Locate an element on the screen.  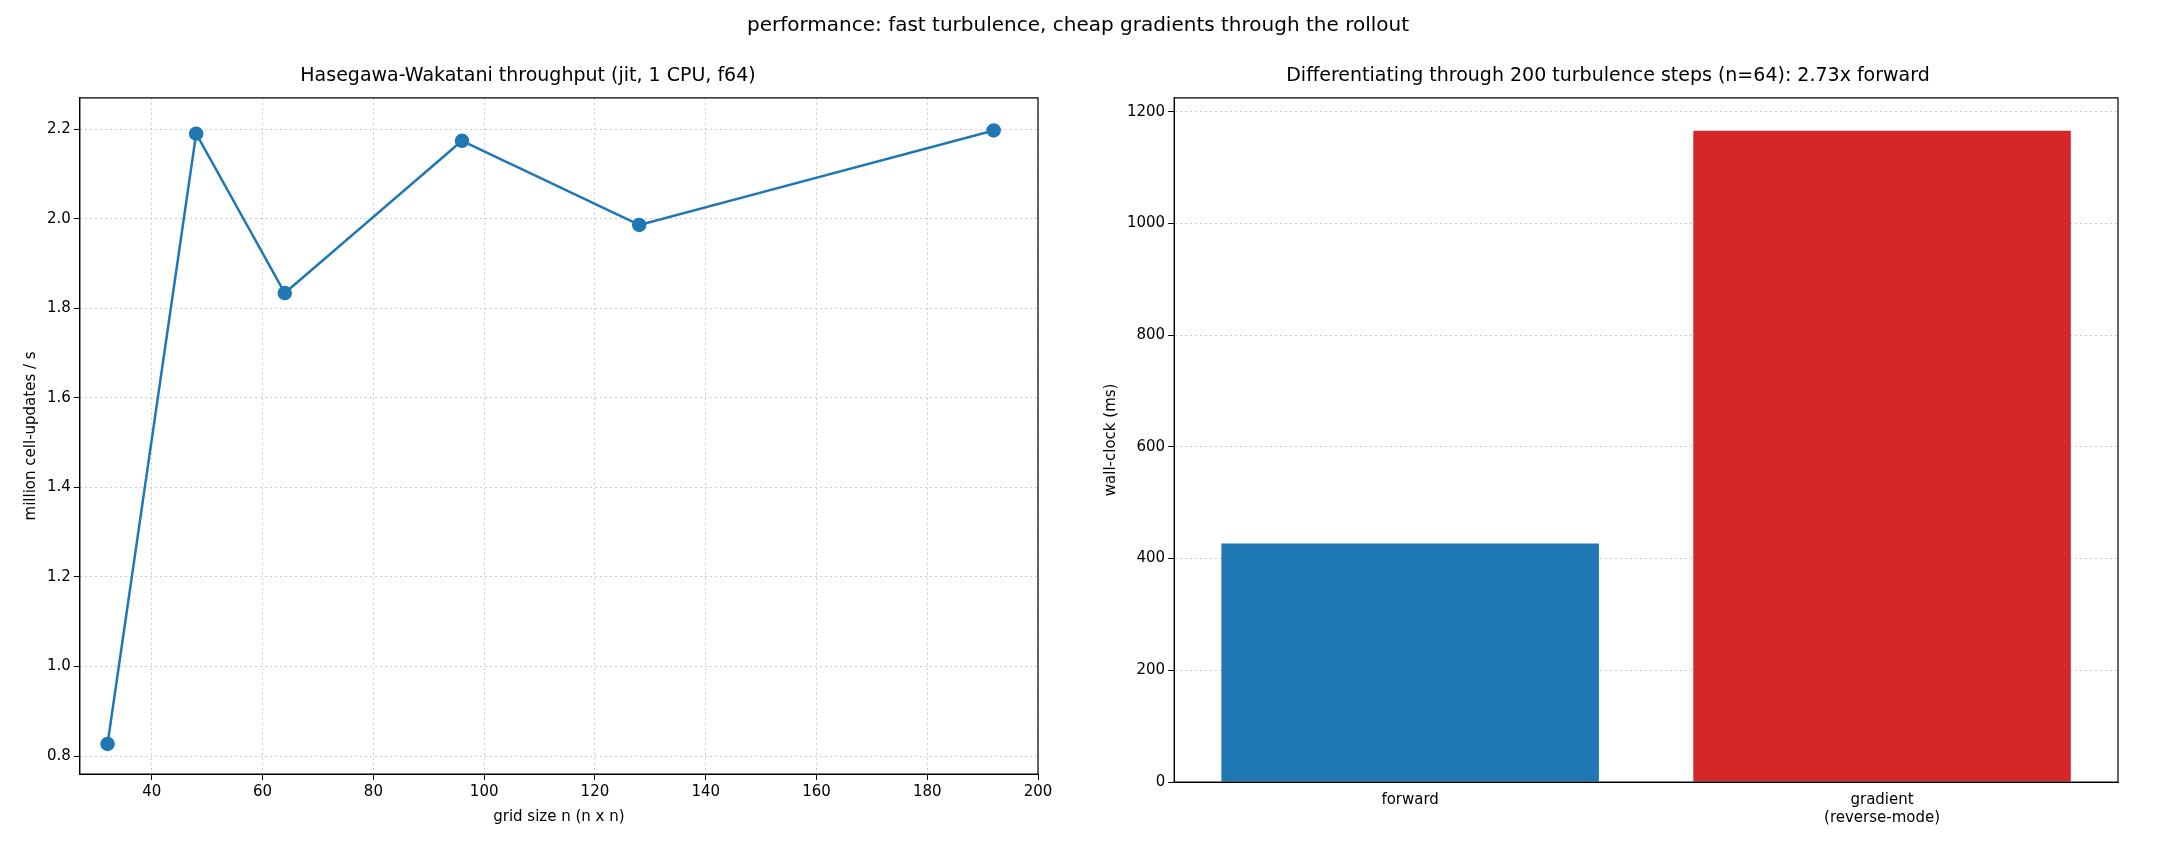
y-tick-label: 800 is located at coordinates (1151, 334).